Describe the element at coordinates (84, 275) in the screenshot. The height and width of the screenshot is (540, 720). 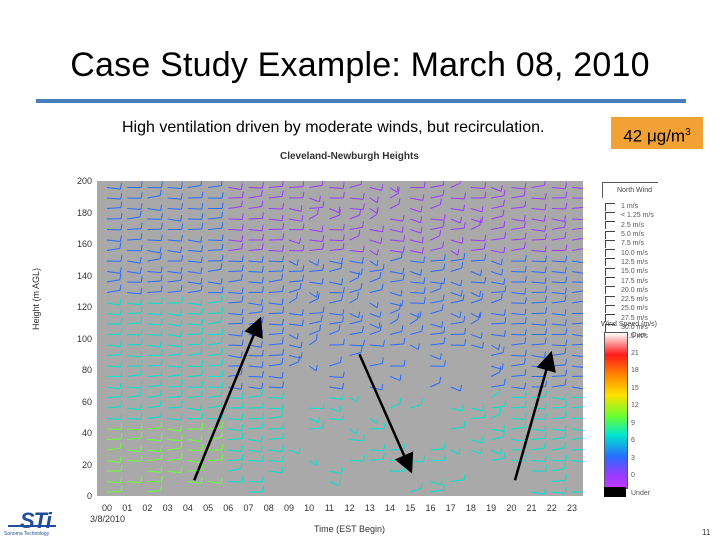
I see `y-tick-label: 140` at that location.